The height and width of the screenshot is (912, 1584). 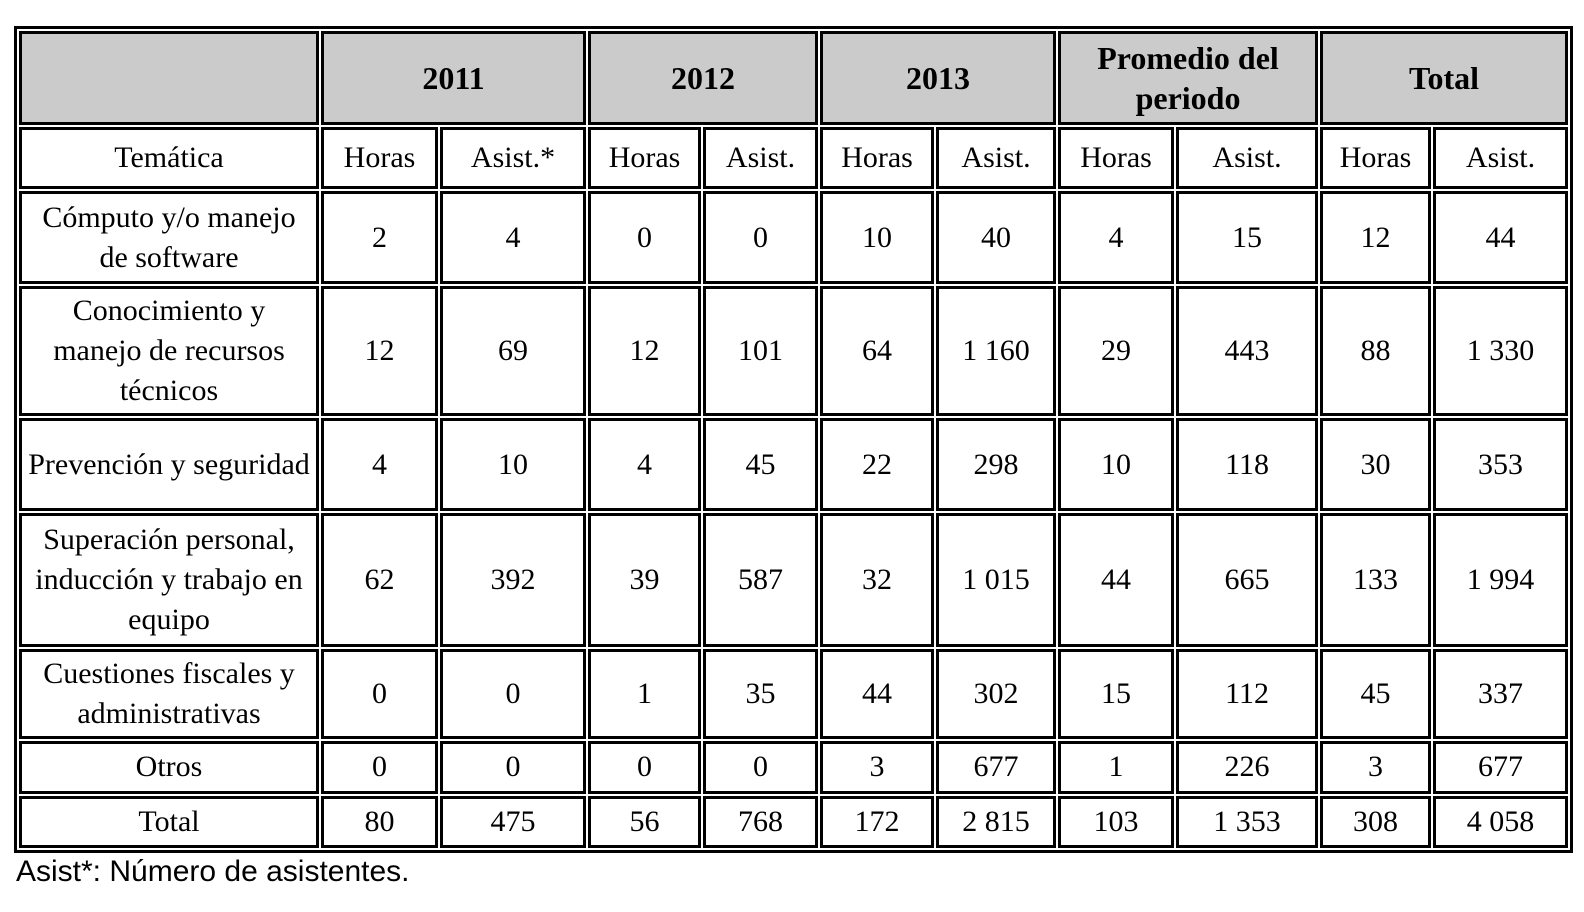 I want to click on row-header-tematica: Temática, so click(x=169, y=158).